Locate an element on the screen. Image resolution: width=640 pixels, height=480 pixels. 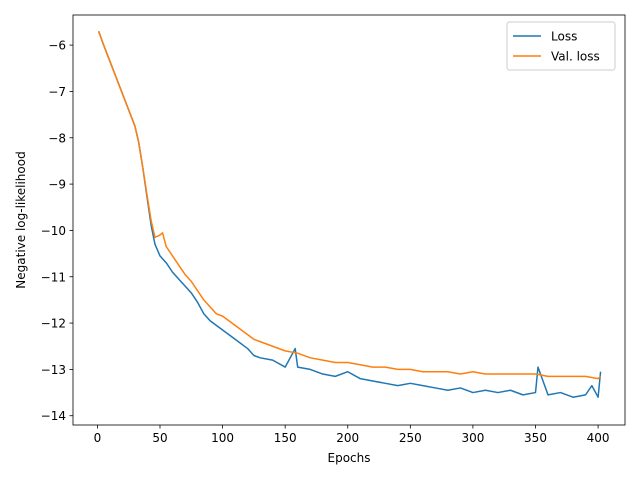
legend-label: Val. loss is located at coordinates (575, 57).